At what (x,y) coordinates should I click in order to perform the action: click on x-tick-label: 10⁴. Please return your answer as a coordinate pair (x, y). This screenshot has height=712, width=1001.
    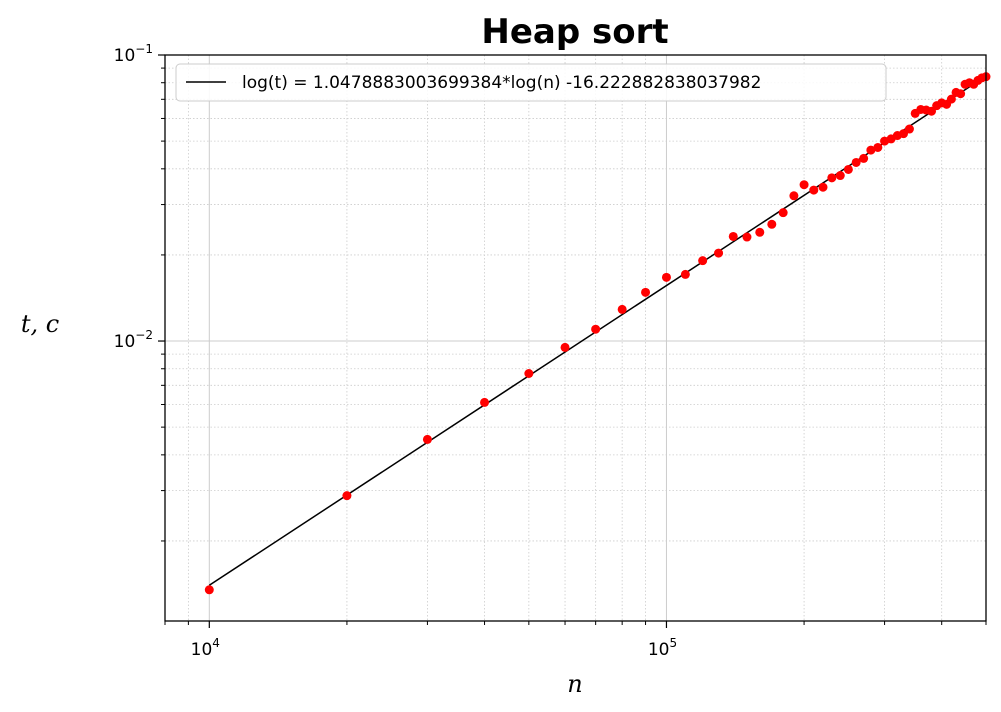
    Looking at the image, I should click on (205, 648).